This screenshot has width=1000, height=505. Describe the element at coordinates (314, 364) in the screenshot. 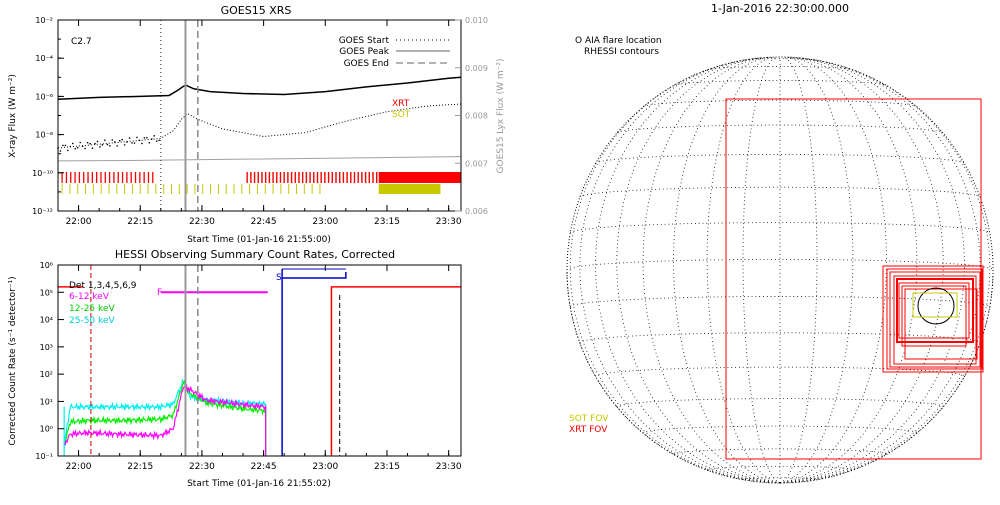

I see `saa-flag-line` at that location.